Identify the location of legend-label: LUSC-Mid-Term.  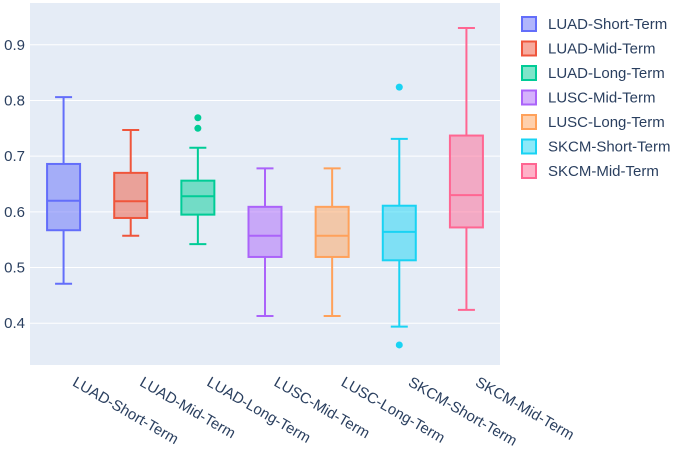
(602, 98).